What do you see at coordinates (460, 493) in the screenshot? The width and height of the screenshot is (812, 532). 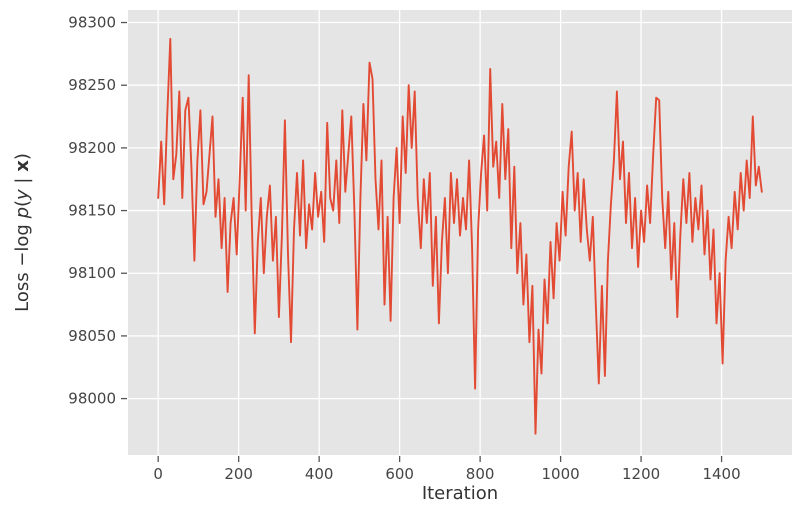 I see `x-axis-label: Iteration` at bounding box center [460, 493].